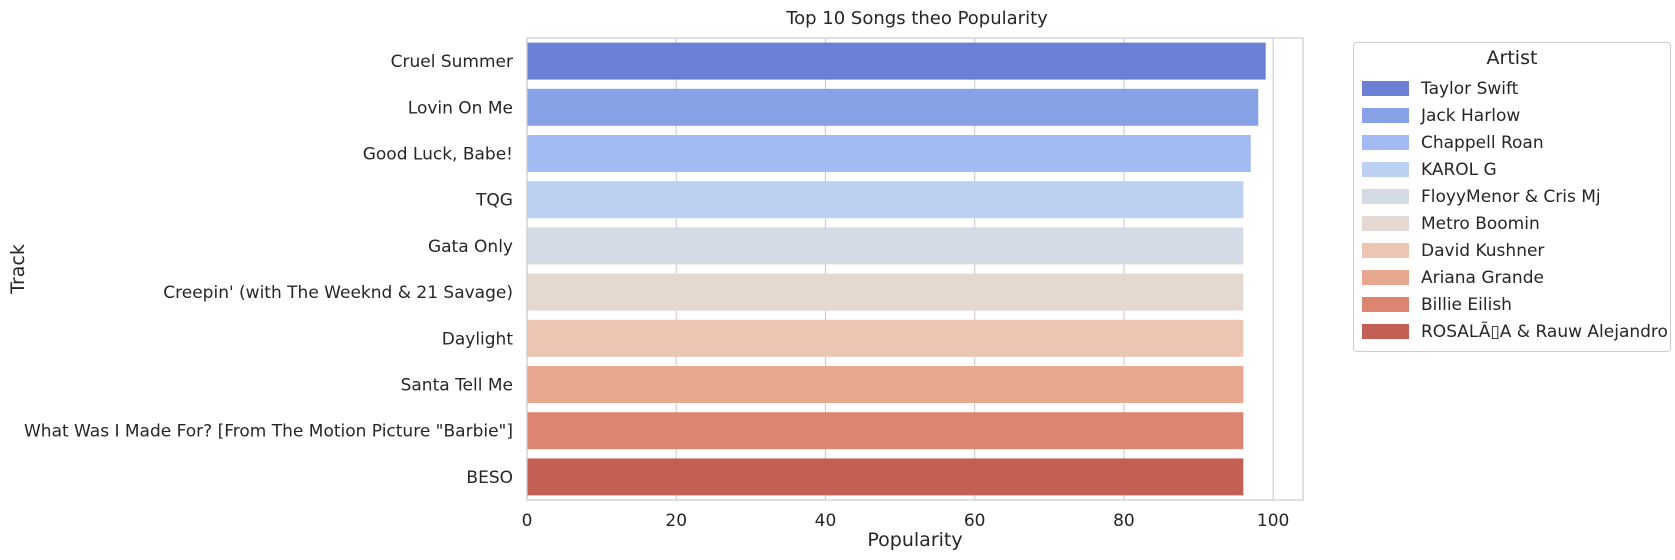  I want to click on legend-label: FloyyMenor & Cris Mj, so click(1511, 196).